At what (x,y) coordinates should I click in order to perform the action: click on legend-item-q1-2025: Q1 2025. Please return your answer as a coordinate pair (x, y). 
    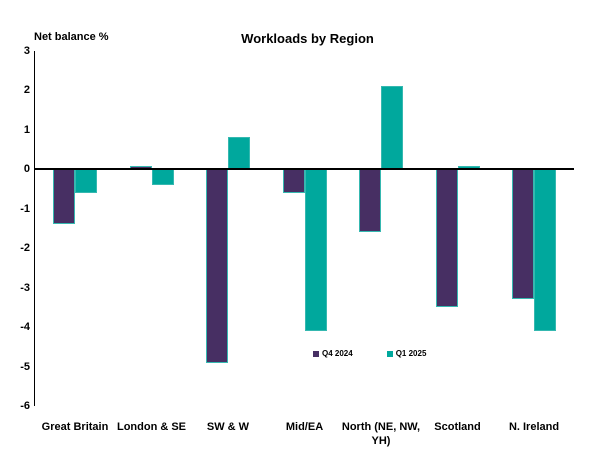
    Looking at the image, I should click on (406, 353).